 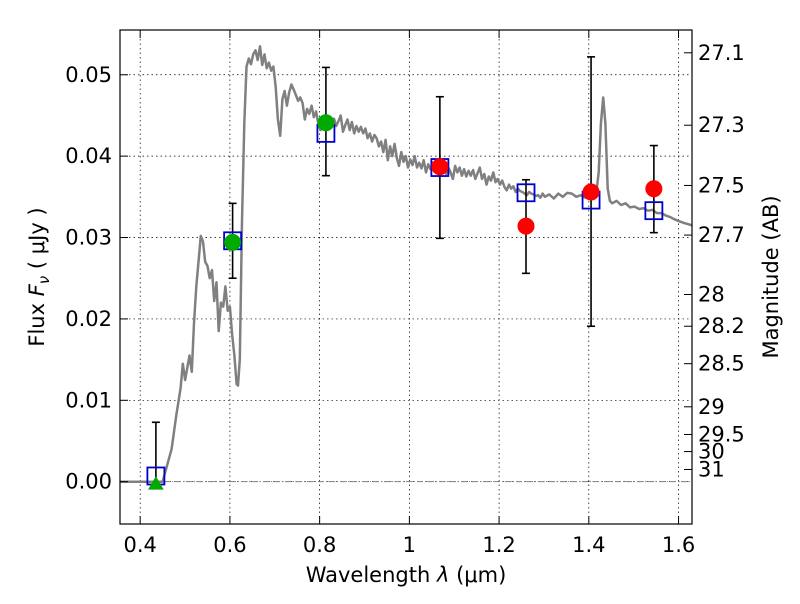 What do you see at coordinates (139, 545) in the screenshot?
I see `x-tick-label: 0.4` at bounding box center [139, 545].